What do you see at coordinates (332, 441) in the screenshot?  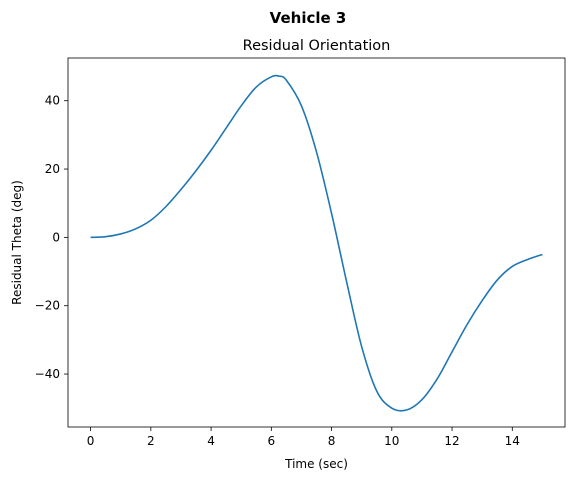 I see `x-tick-label: 8` at bounding box center [332, 441].